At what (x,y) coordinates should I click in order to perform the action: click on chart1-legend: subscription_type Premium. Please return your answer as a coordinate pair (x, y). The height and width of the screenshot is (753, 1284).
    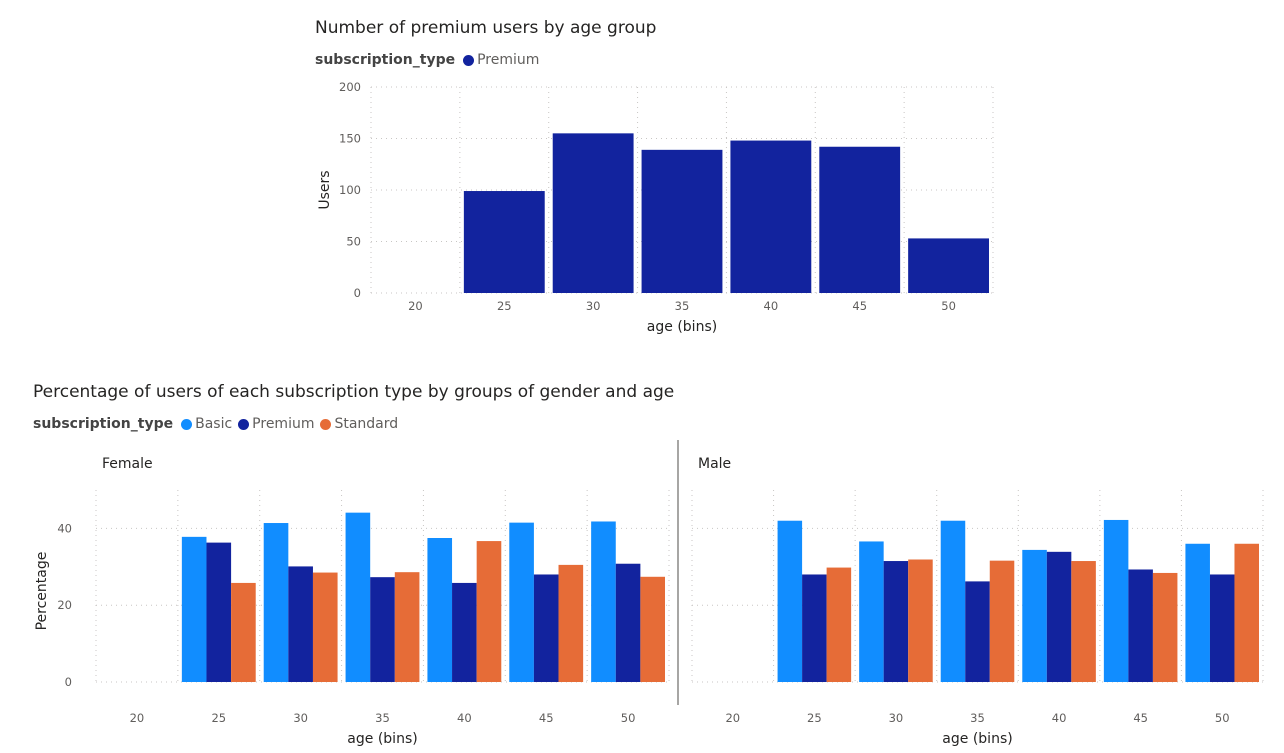
    Looking at the image, I should click on (430, 60).